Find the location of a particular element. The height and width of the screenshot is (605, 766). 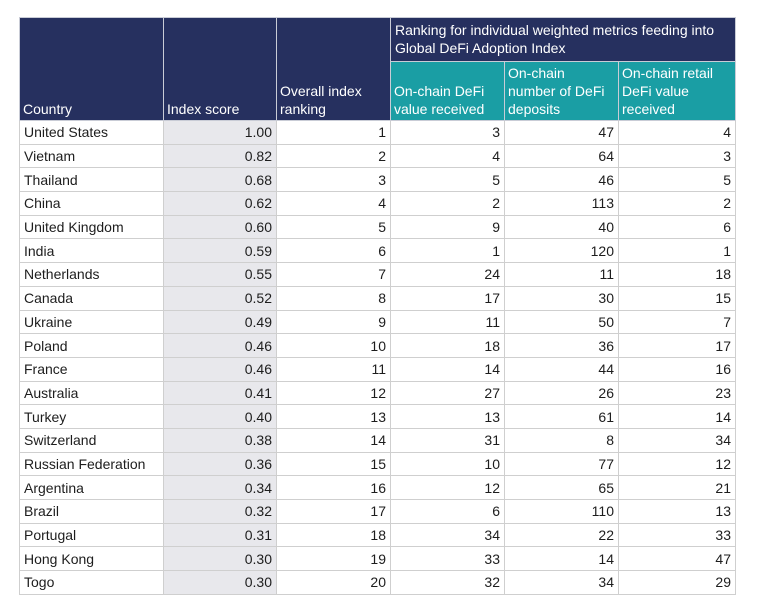

index-score-cell: 0.38 is located at coordinates (220, 440).